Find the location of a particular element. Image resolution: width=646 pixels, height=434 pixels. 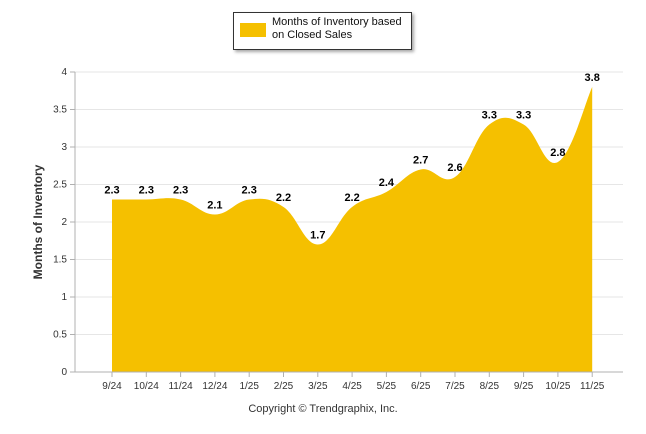

x-tick-label: 11/25 is located at coordinates (592, 386).